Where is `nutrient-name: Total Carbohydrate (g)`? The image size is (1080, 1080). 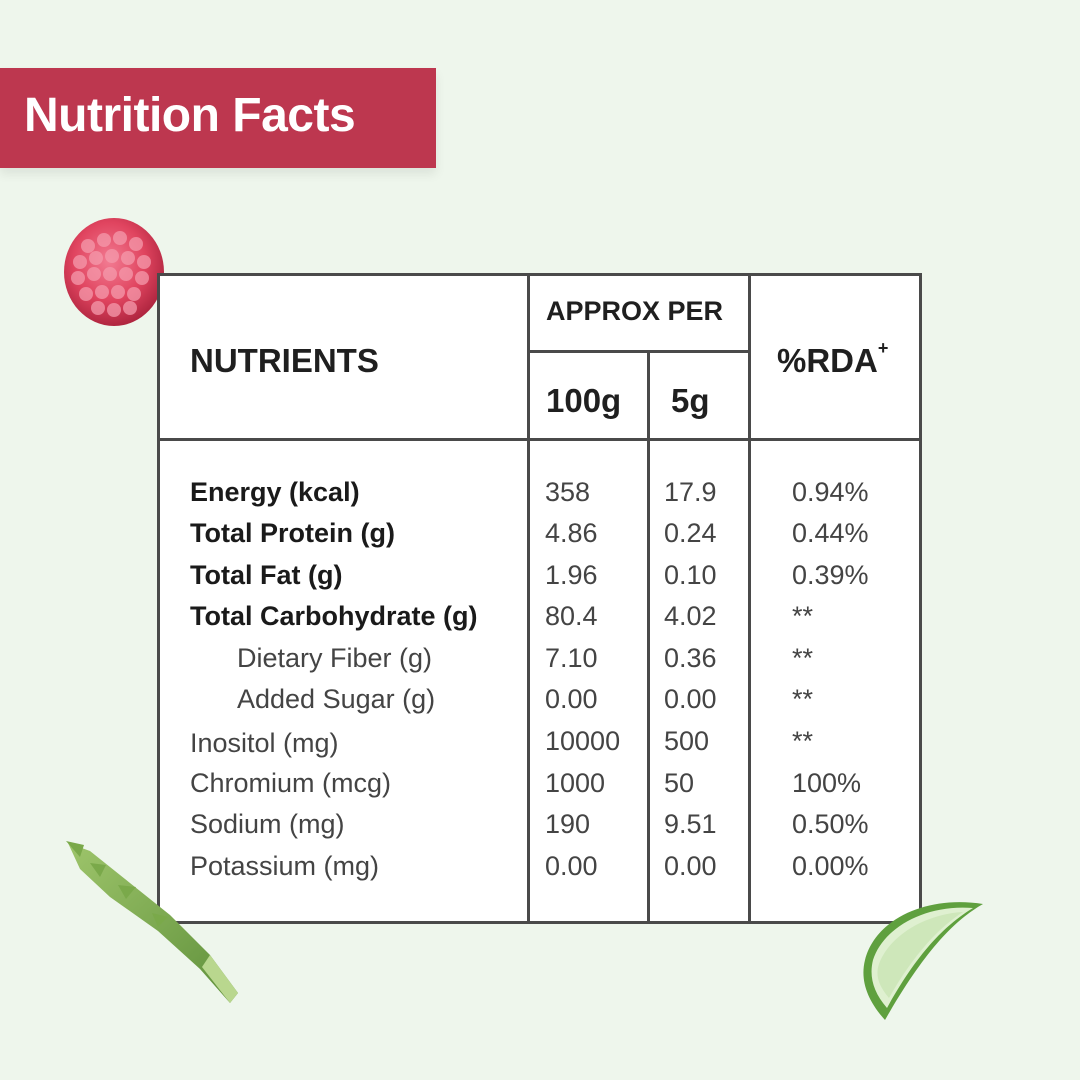
nutrient-name: Total Carbohydrate (g) is located at coordinates (334, 616).